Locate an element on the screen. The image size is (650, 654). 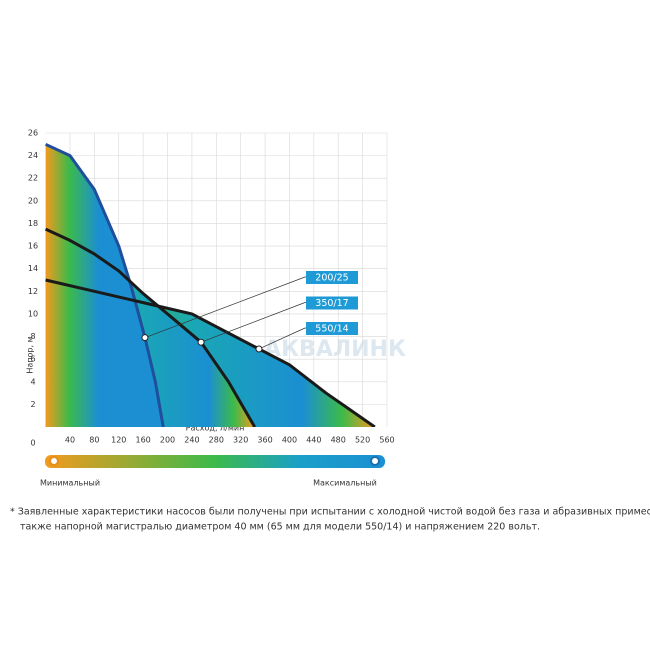
legend-label: 200/25 is located at coordinates (331, 278).